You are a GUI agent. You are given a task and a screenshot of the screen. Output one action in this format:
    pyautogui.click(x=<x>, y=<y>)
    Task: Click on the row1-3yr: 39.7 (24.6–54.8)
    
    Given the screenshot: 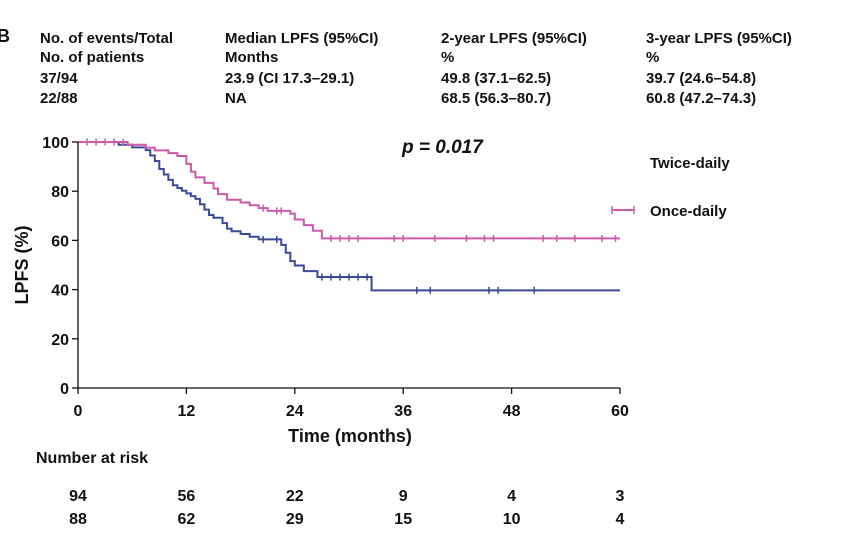 What is the action you would take?
    pyautogui.click(x=701, y=78)
    